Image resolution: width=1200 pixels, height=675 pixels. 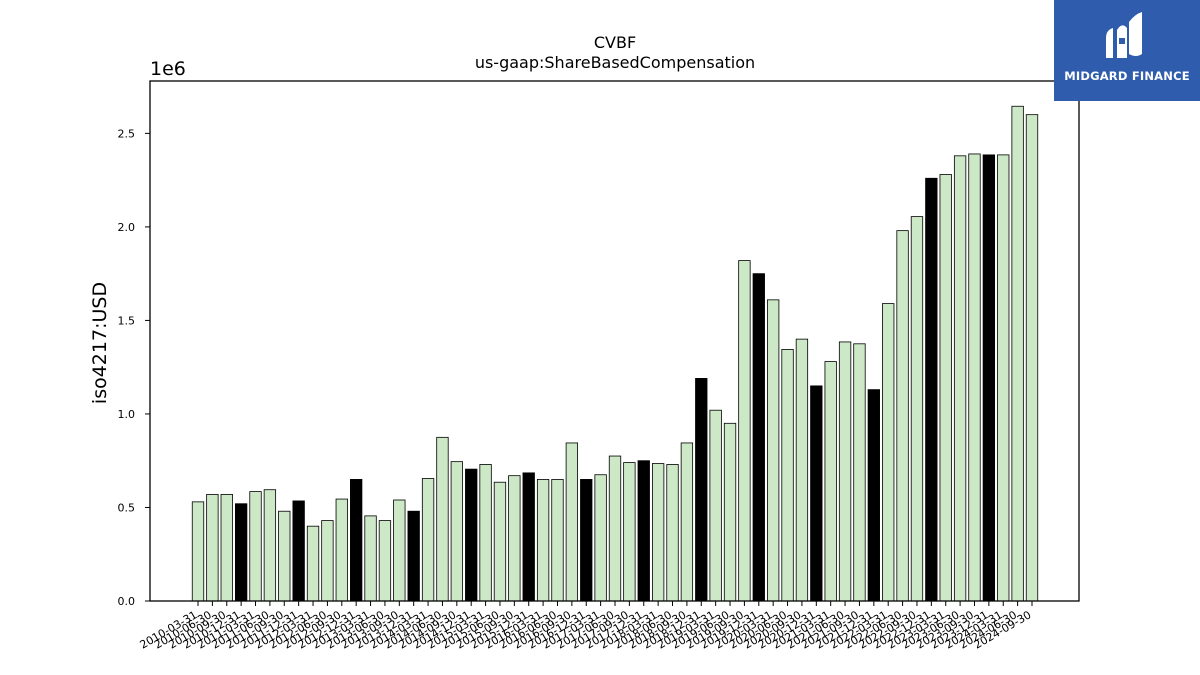 I want to click on y-tick-label: 2.0, so click(x=127, y=227).